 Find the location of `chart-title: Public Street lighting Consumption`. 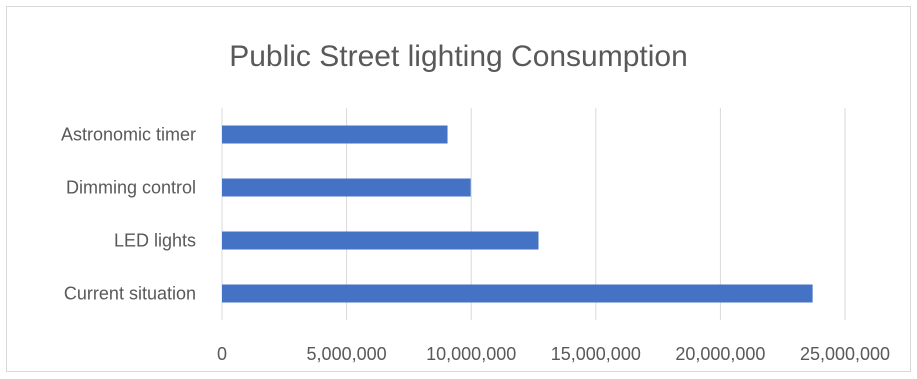

chart-title: Public Street lighting Consumption is located at coordinates (458, 56).